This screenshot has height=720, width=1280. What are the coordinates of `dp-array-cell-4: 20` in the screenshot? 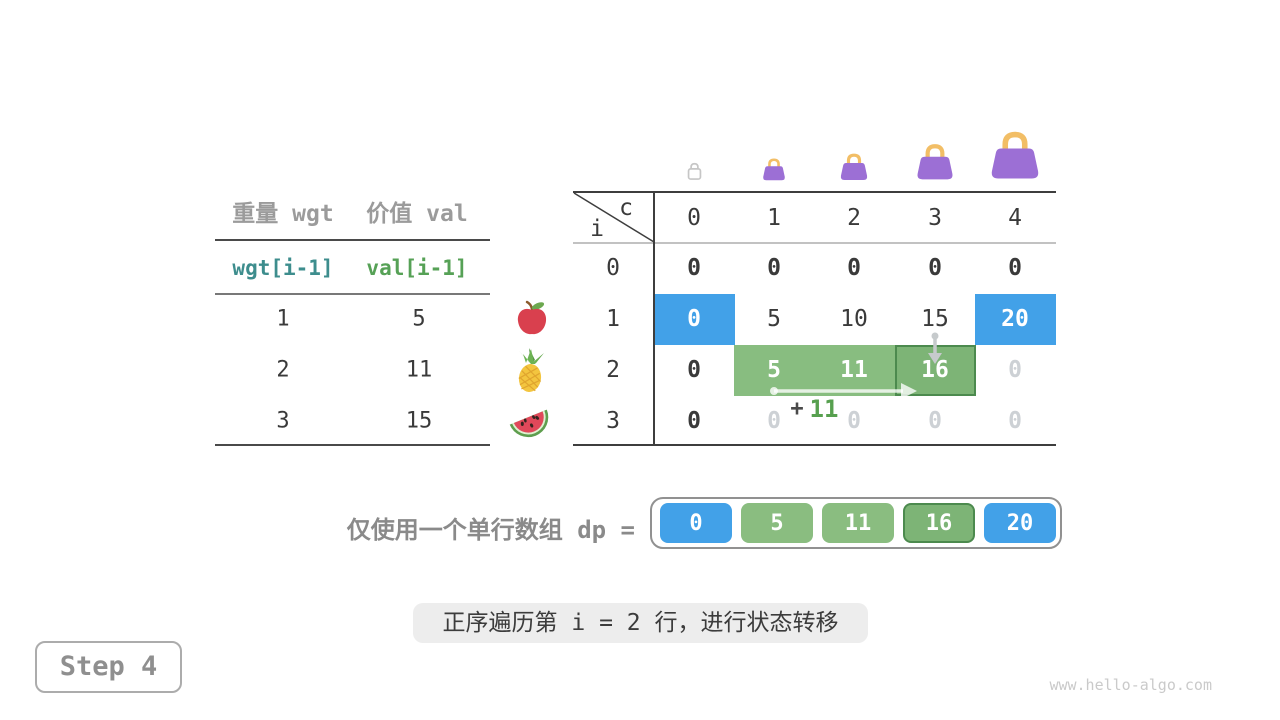 It's located at (1020, 523).